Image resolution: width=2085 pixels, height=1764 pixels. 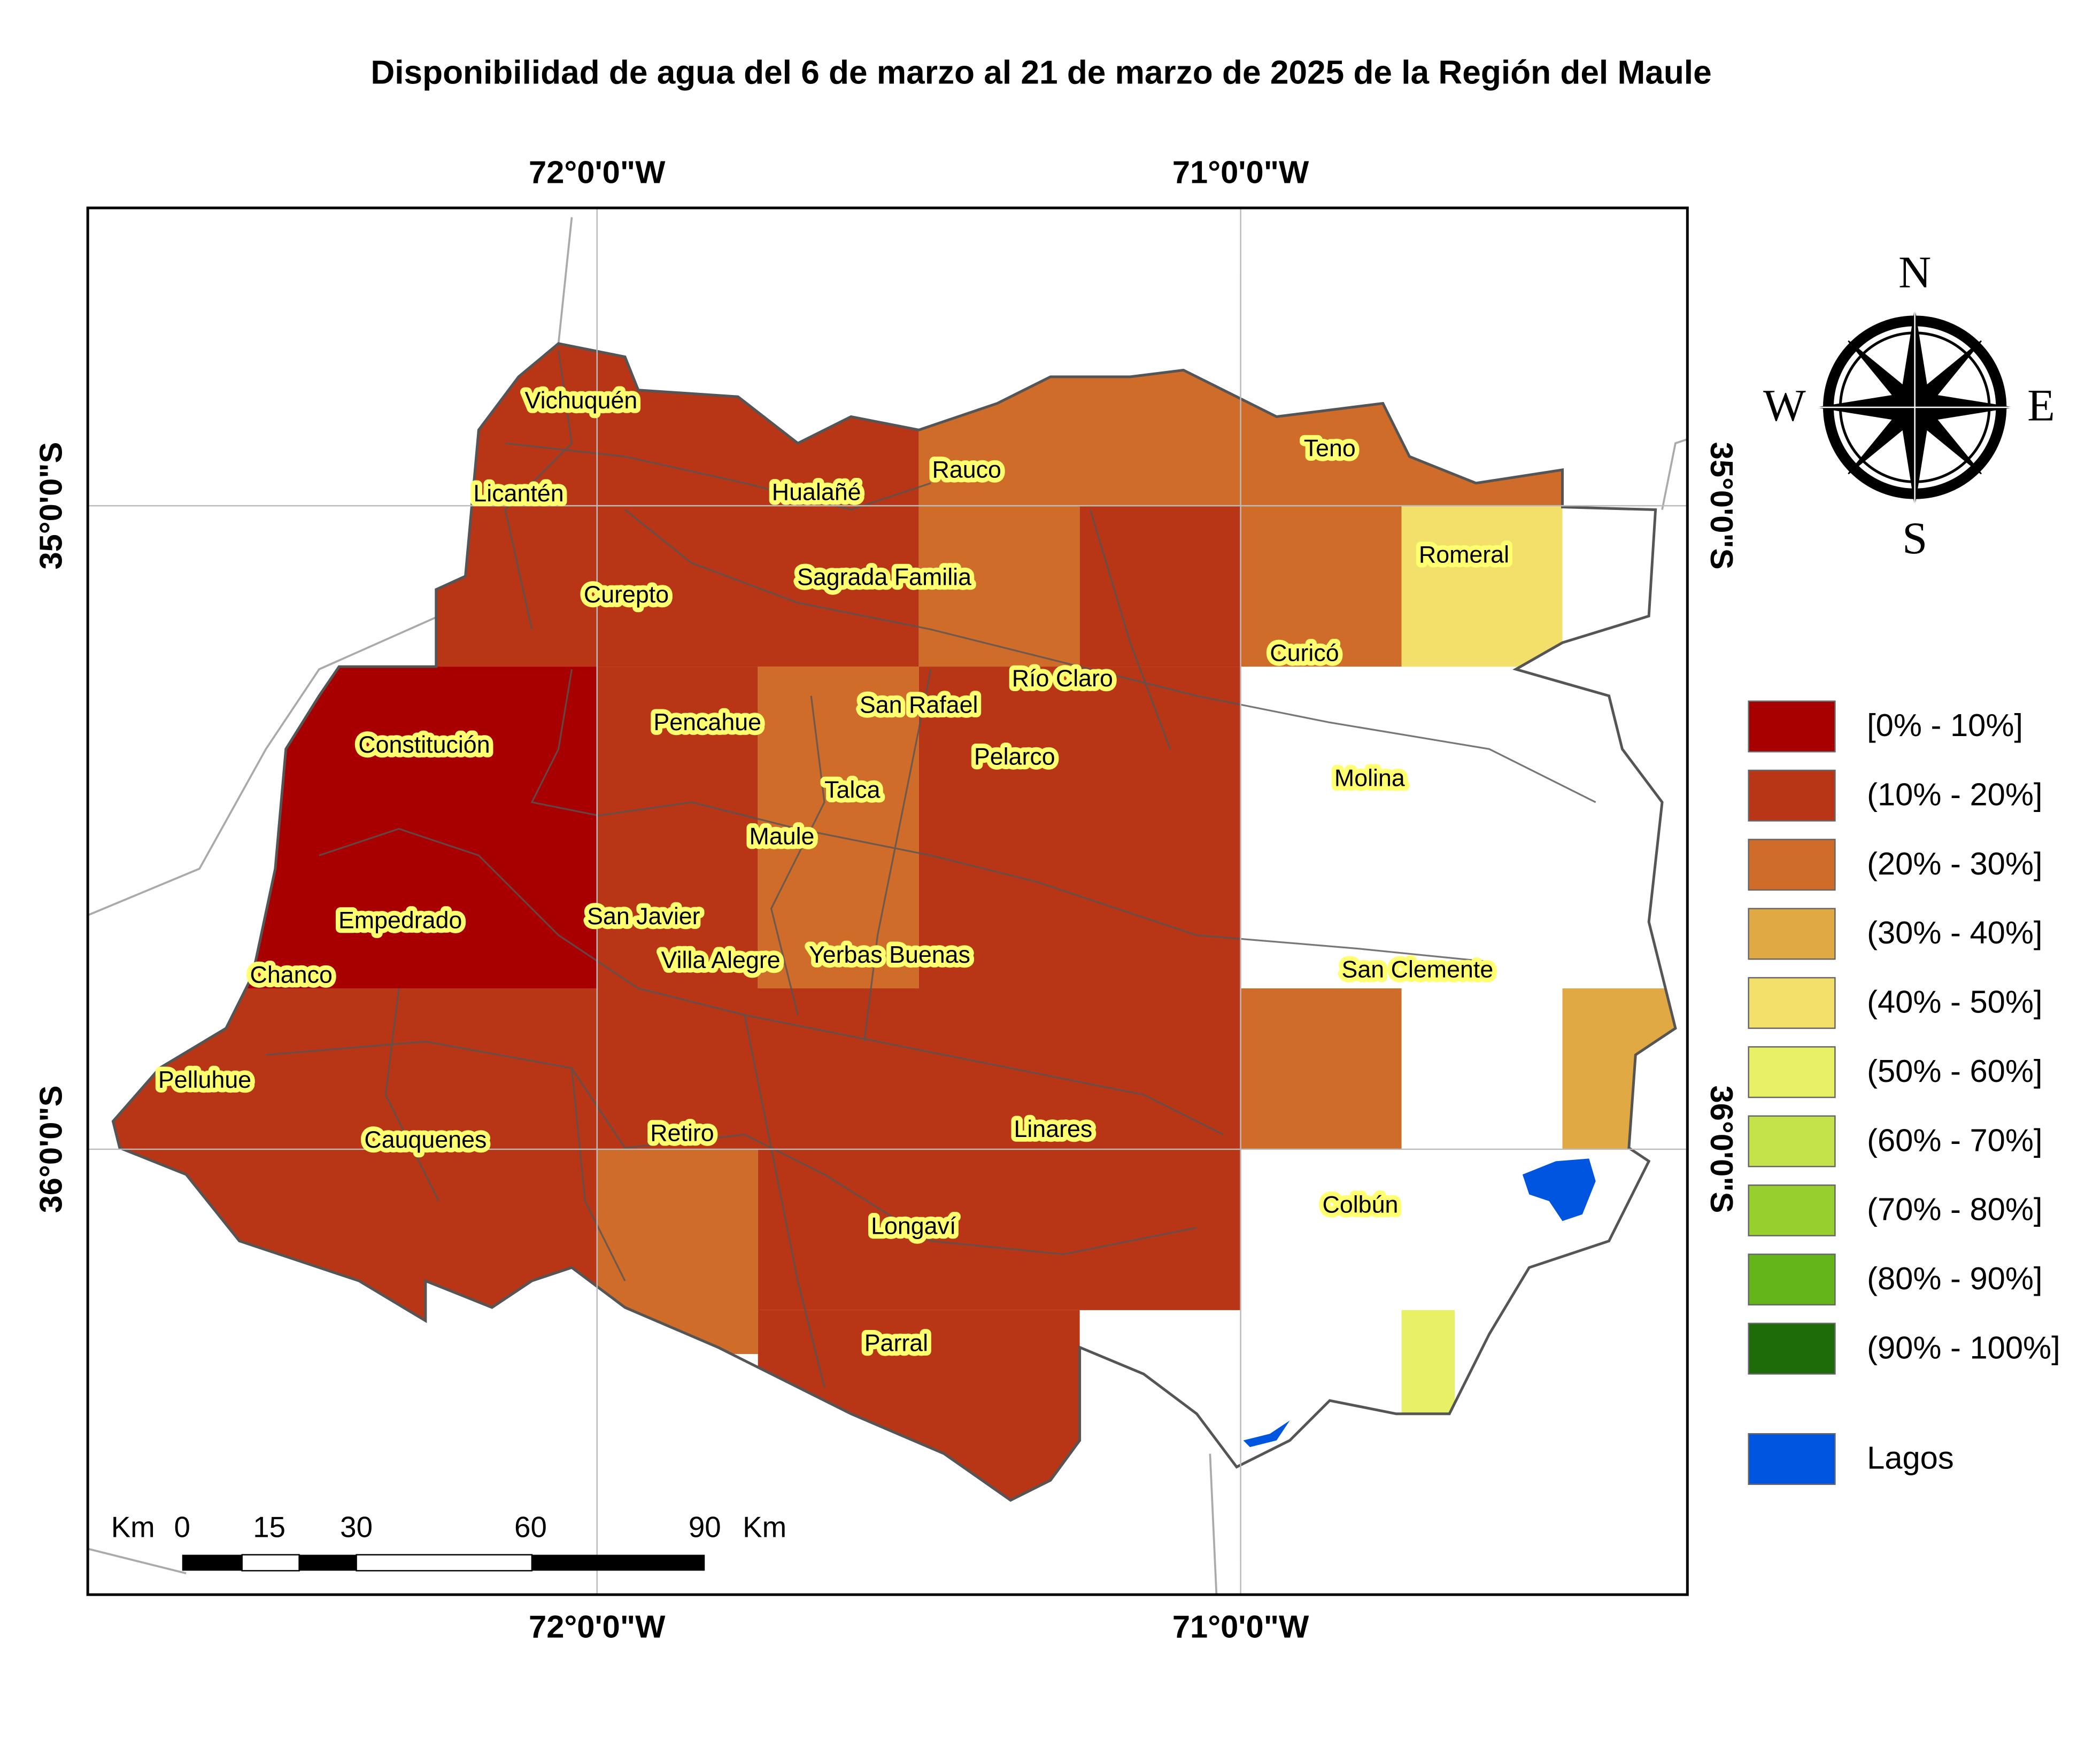 I want to click on compass-w: W, so click(x=1784, y=405).